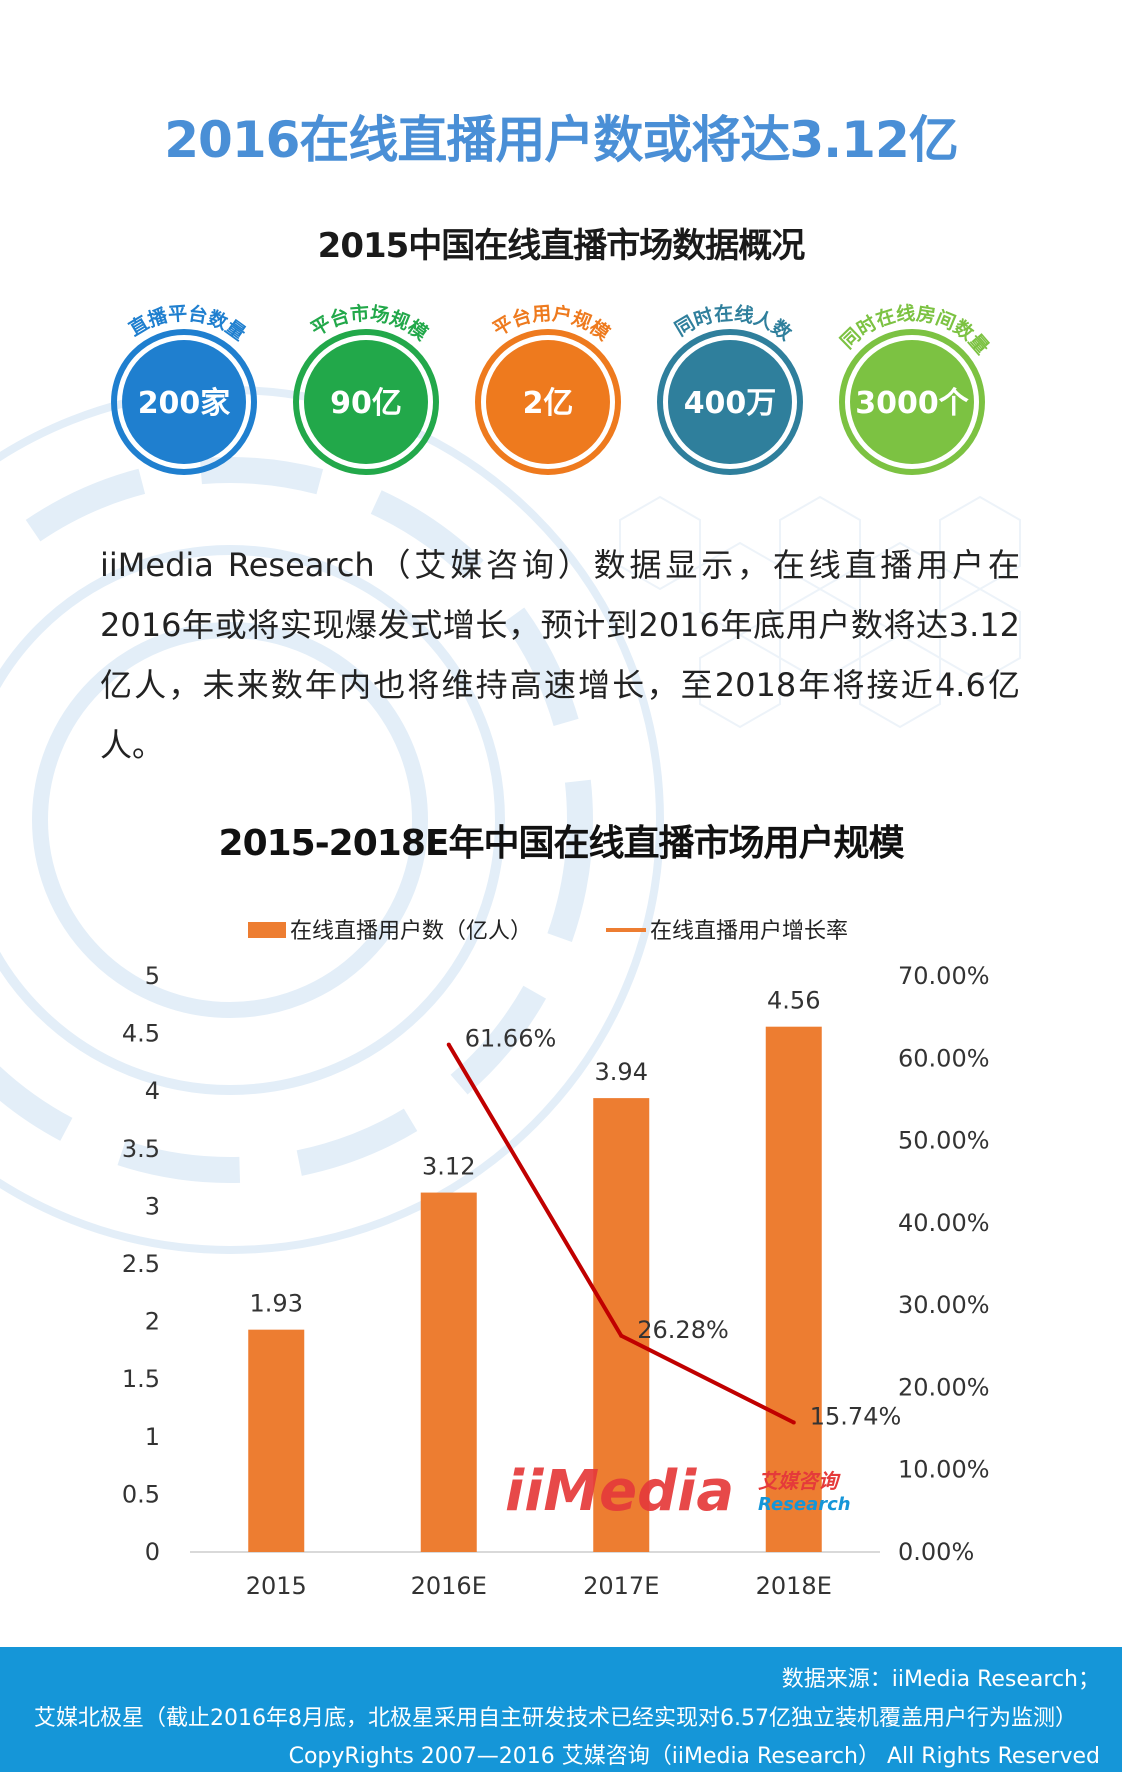  Describe the element at coordinates (944, 1305) in the screenshot. I see `y2-tick-label: 30.00%` at that location.